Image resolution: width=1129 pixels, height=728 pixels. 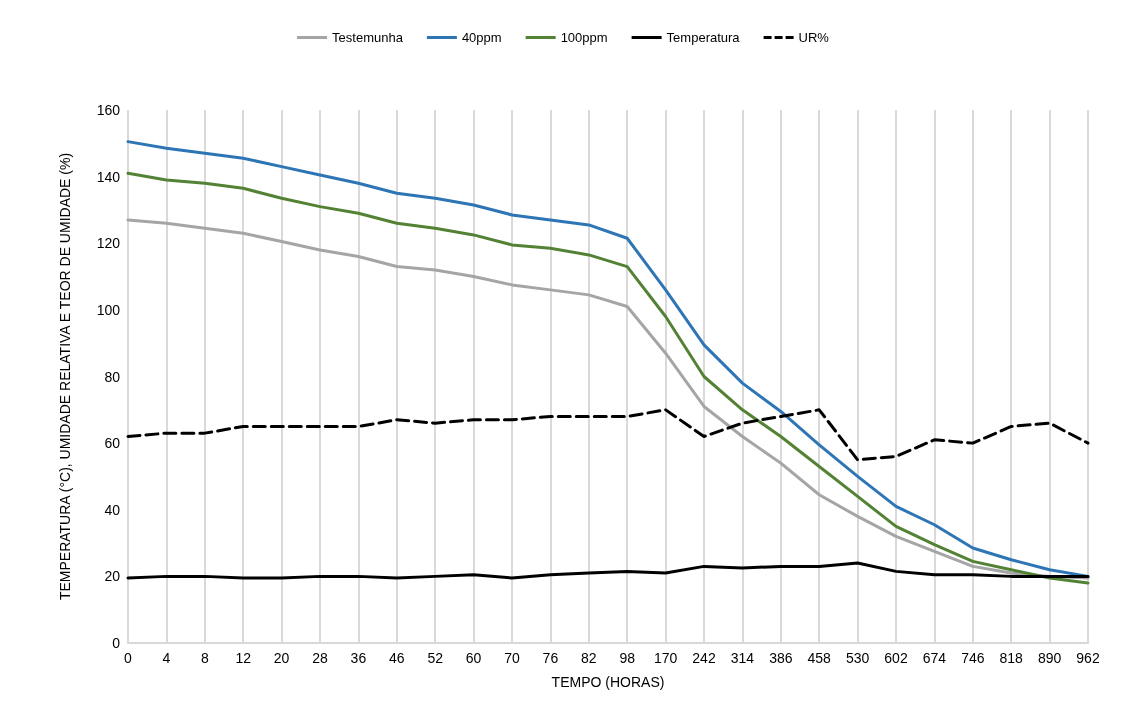 I want to click on x-tick-label: 458, so click(x=819, y=658).